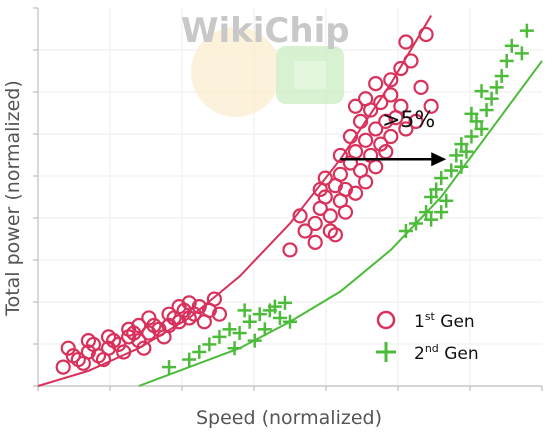 This screenshot has width=550, height=433. I want to click on watermark-logo: WikiChip, so click(265, 64).